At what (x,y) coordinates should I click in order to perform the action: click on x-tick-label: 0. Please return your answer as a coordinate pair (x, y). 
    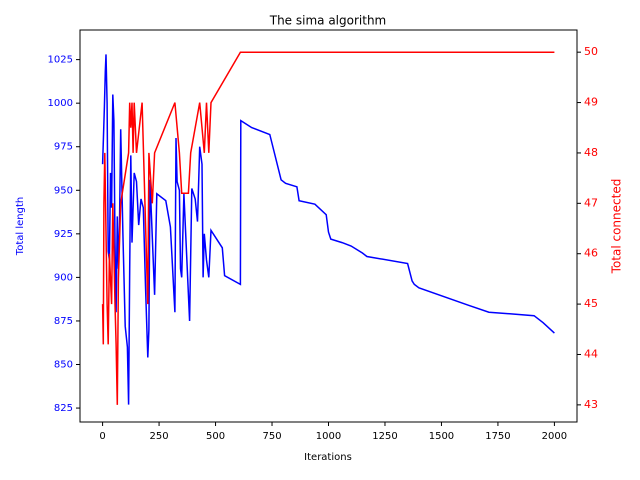
    Looking at the image, I should click on (102, 436).